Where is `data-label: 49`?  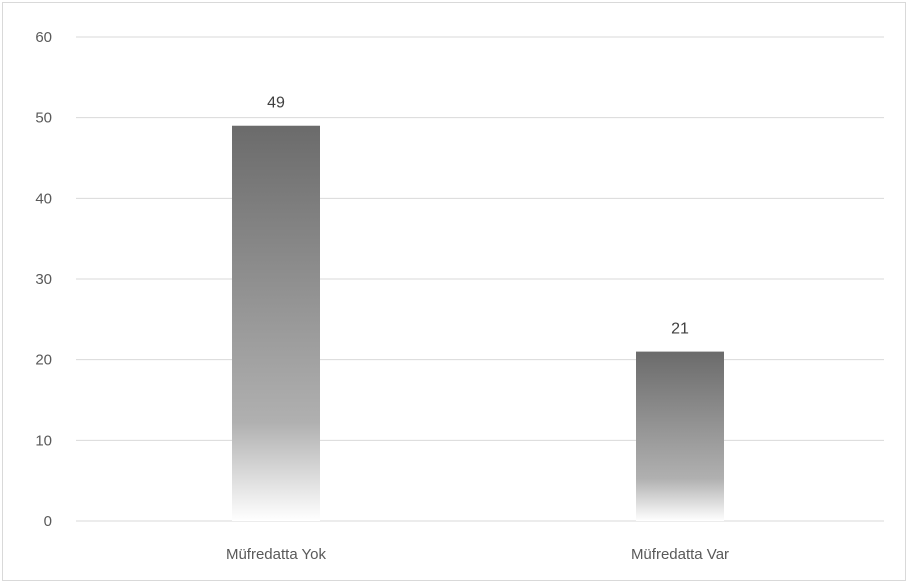
data-label: 49 is located at coordinates (276, 103).